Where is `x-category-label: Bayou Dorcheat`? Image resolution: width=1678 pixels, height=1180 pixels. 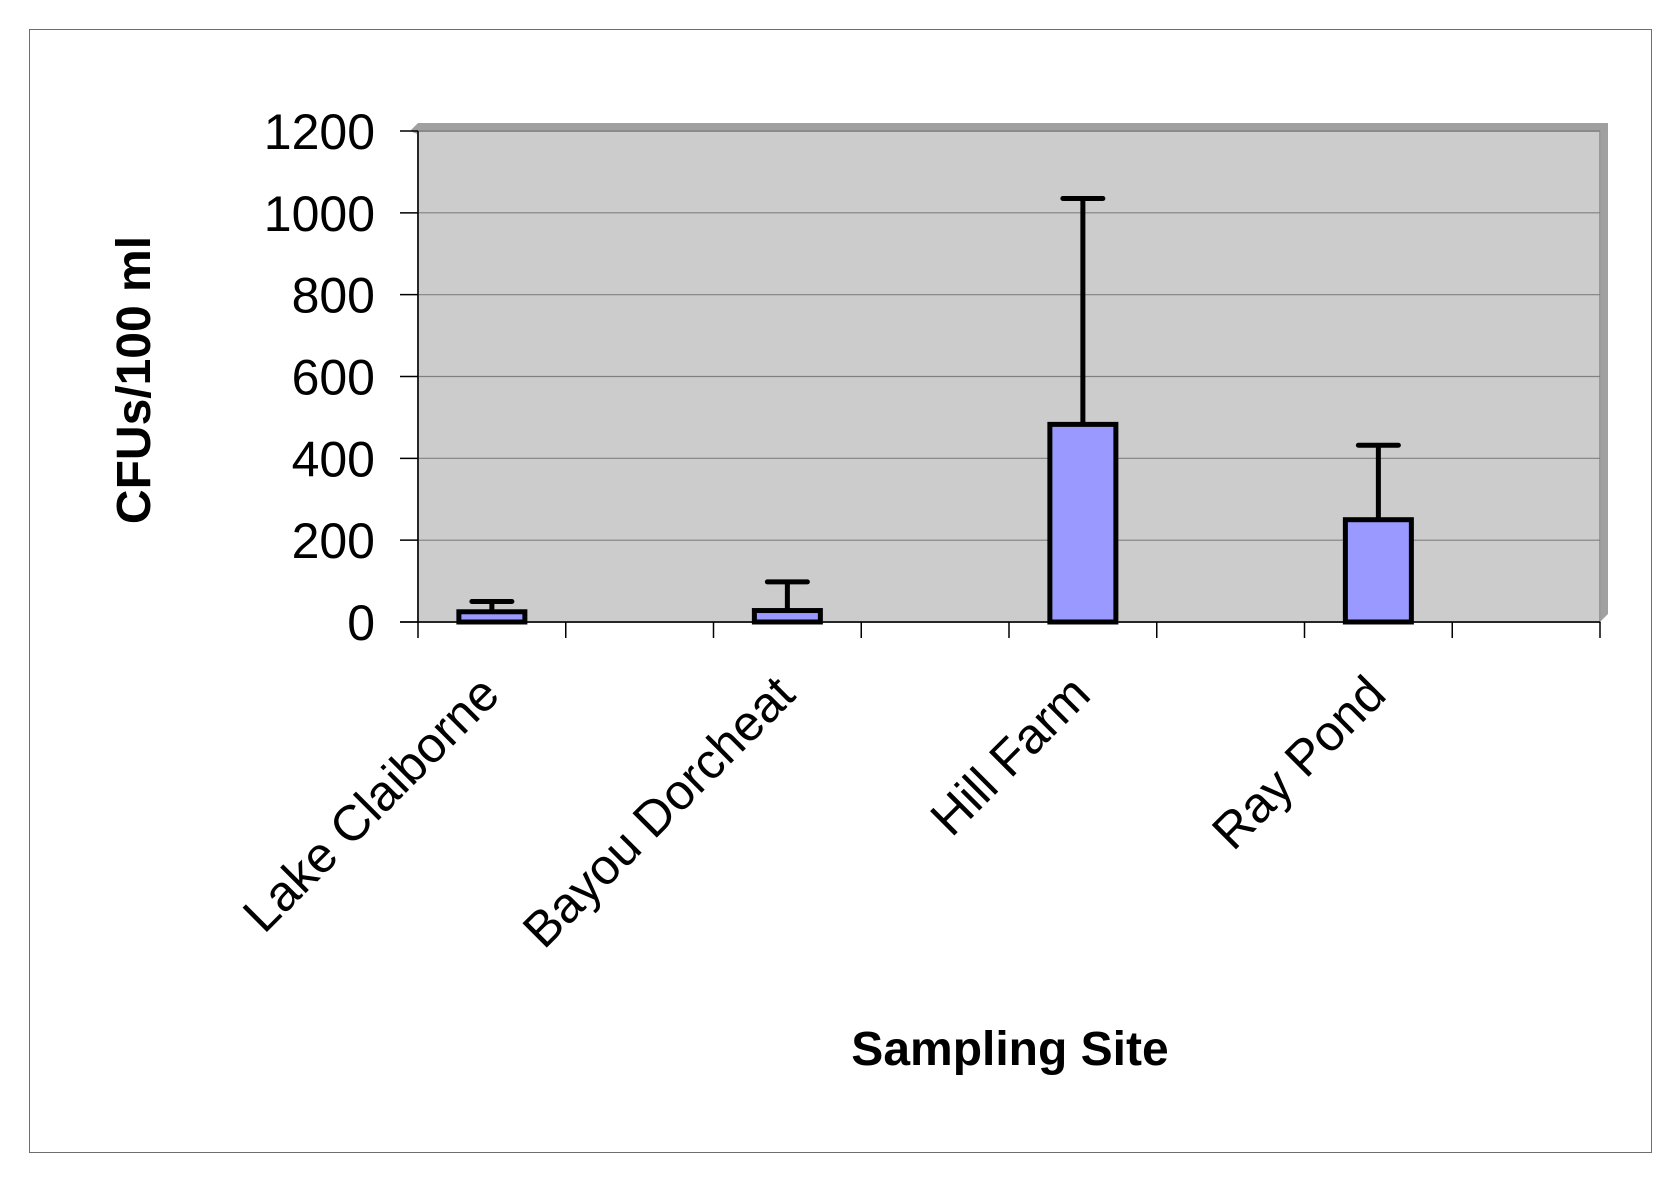
x-category-label: Bayou Dorcheat is located at coordinates (658, 811).